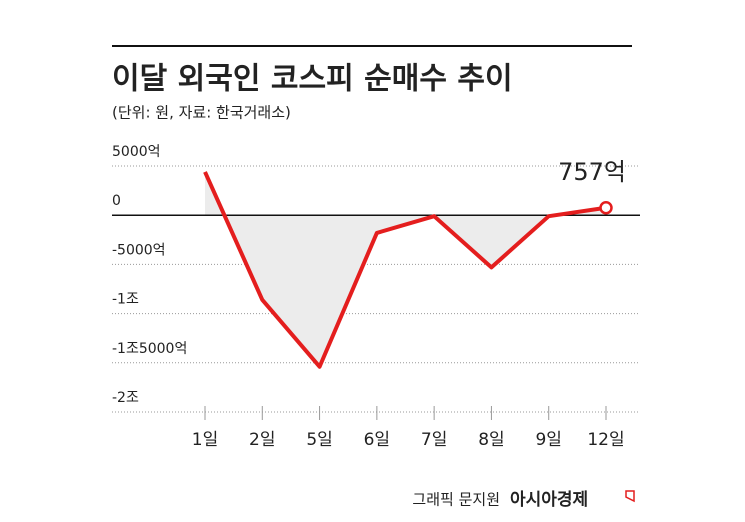  Describe the element at coordinates (630, 496) in the screenshot. I see `publisher-logo` at that location.